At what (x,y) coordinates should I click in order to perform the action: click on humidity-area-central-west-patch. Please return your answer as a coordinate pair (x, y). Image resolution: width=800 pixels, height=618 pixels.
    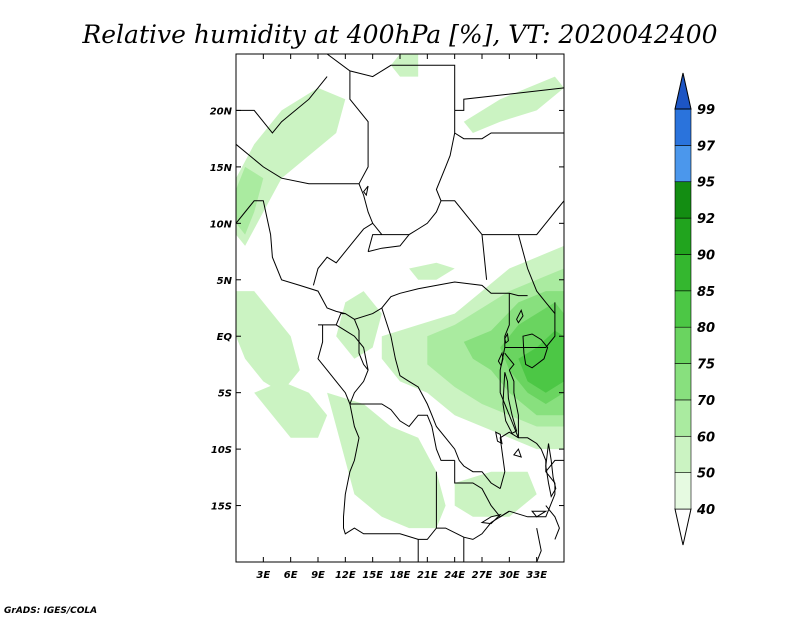
    Looking at the image, I should click on (359, 325).